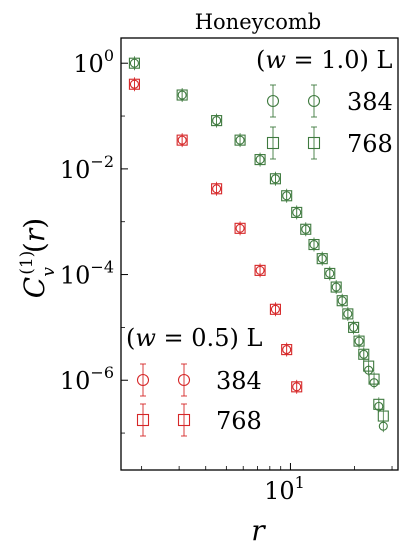  What do you see at coordinates (87, 274) in the screenshot?
I see `y-tick-label: 10⁻⁴` at bounding box center [87, 274].